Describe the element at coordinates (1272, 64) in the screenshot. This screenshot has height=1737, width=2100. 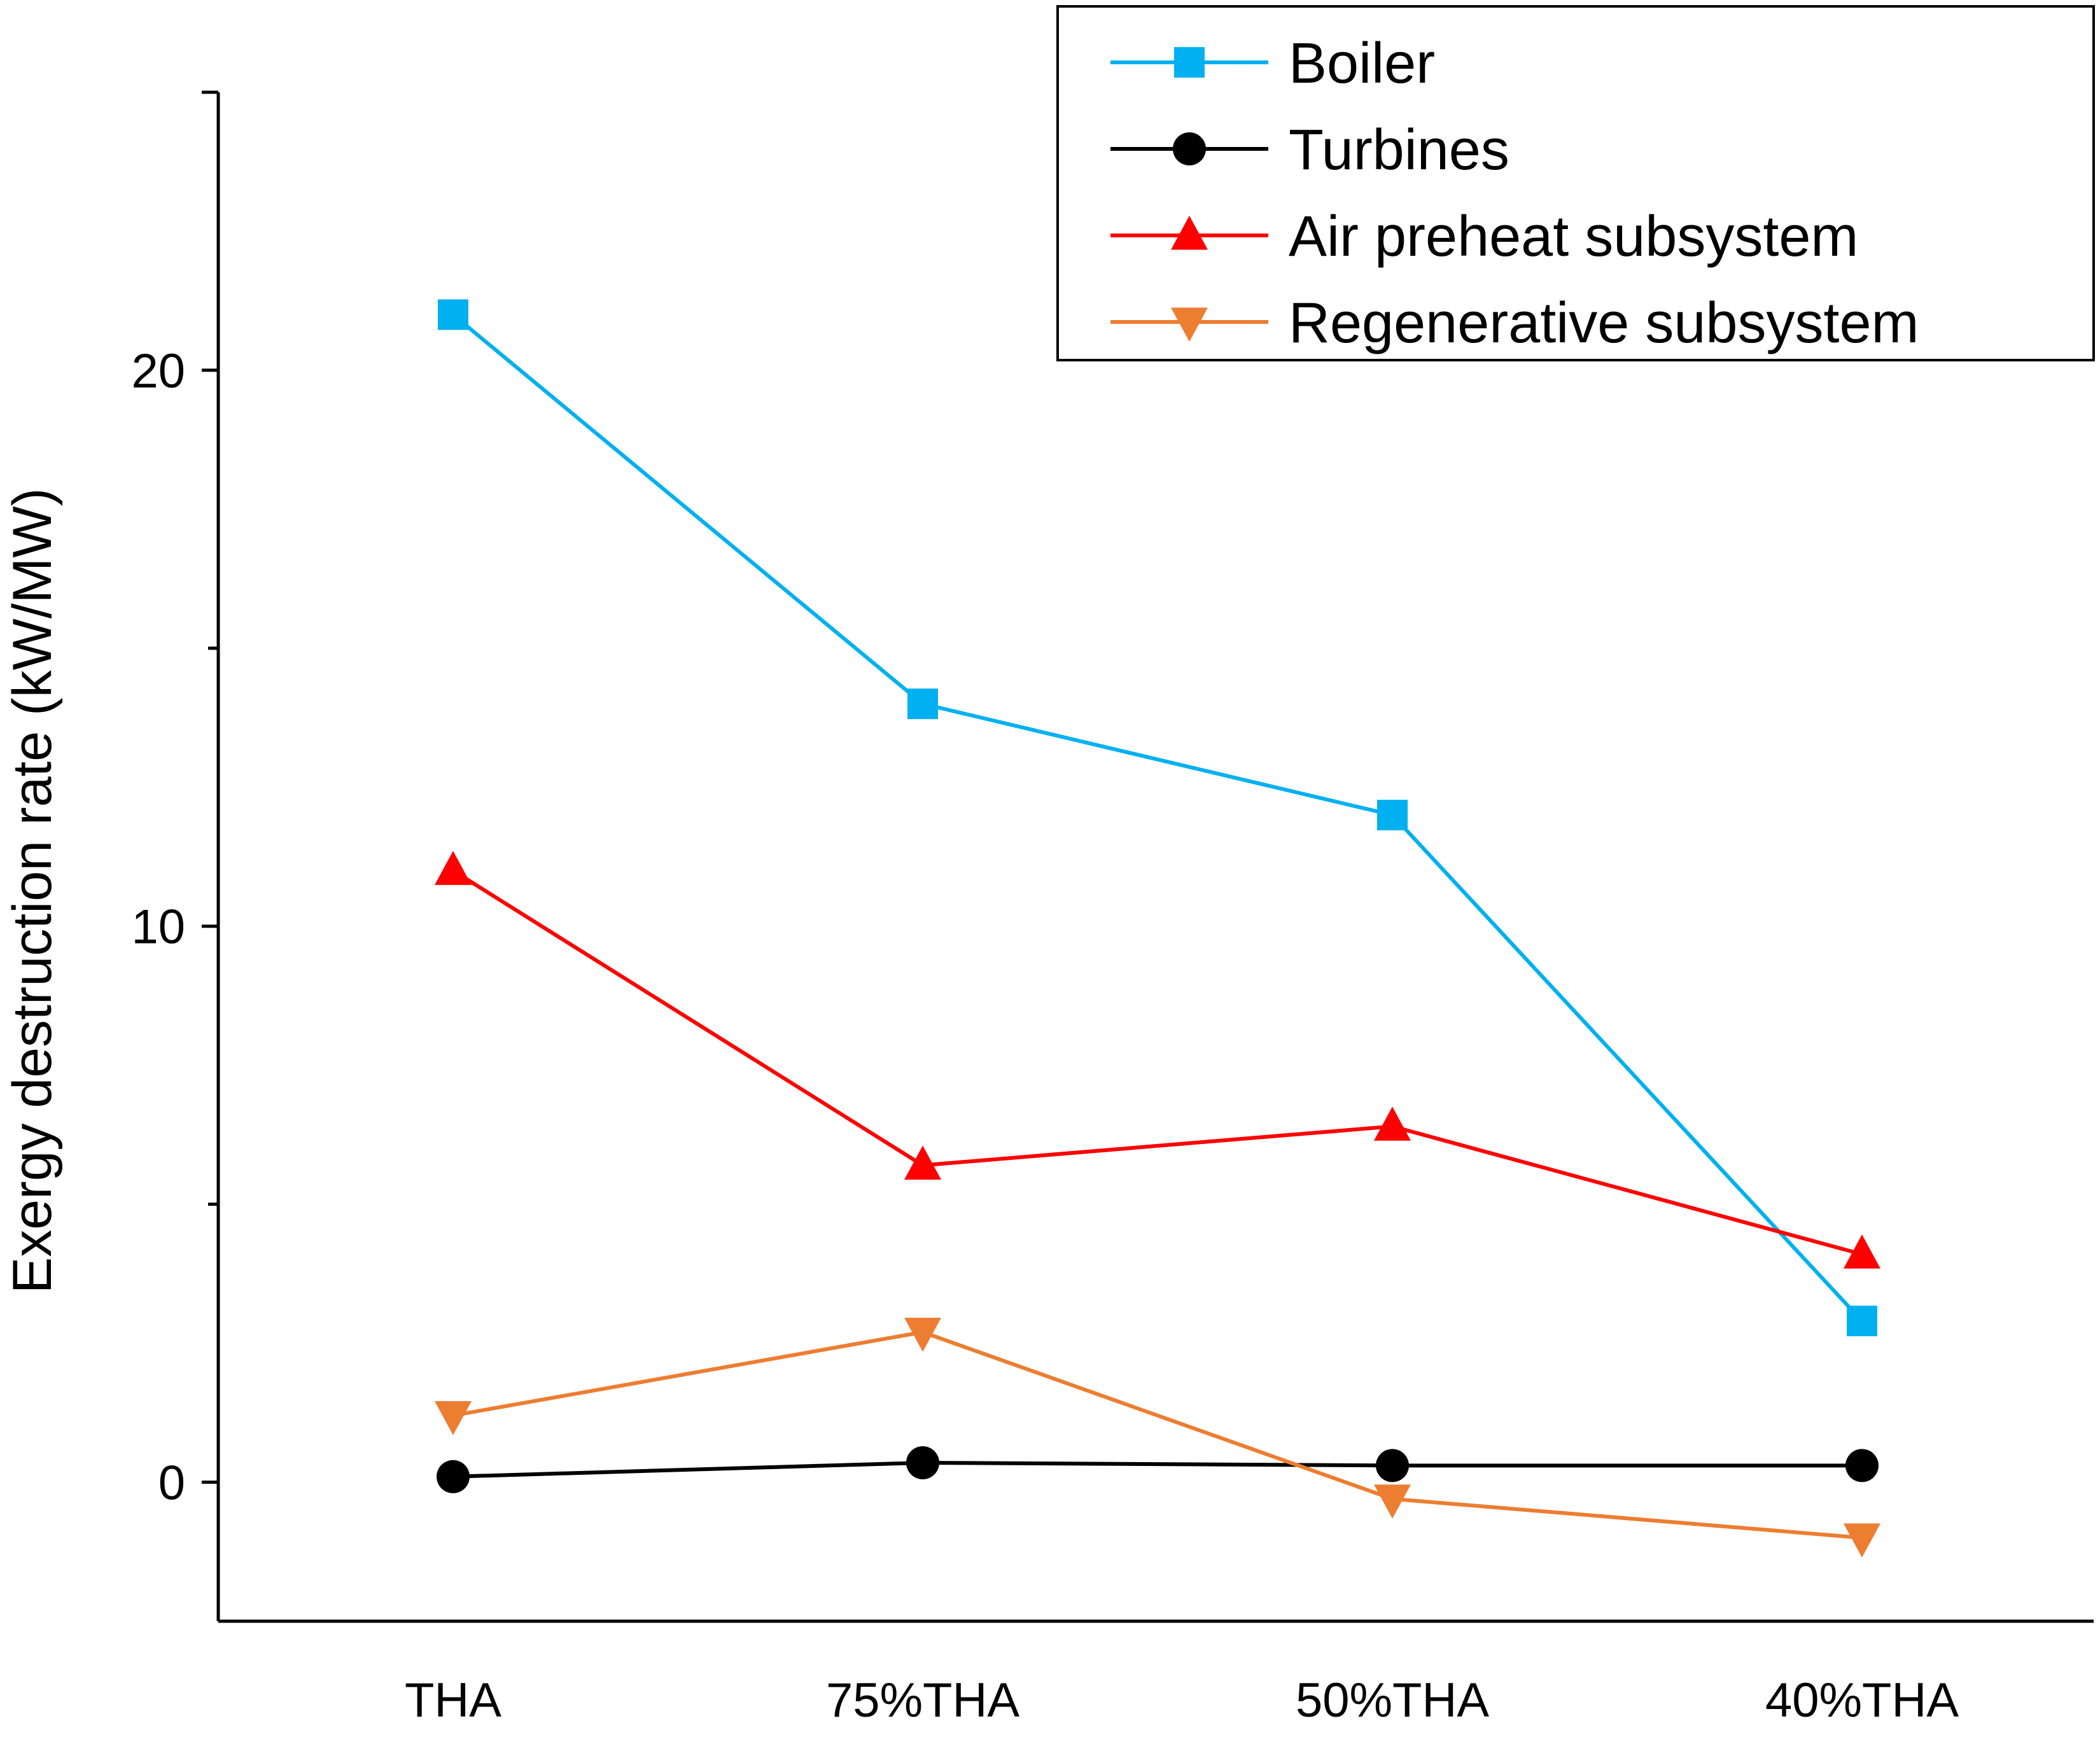
I see `legend-item: Boiler` at that location.